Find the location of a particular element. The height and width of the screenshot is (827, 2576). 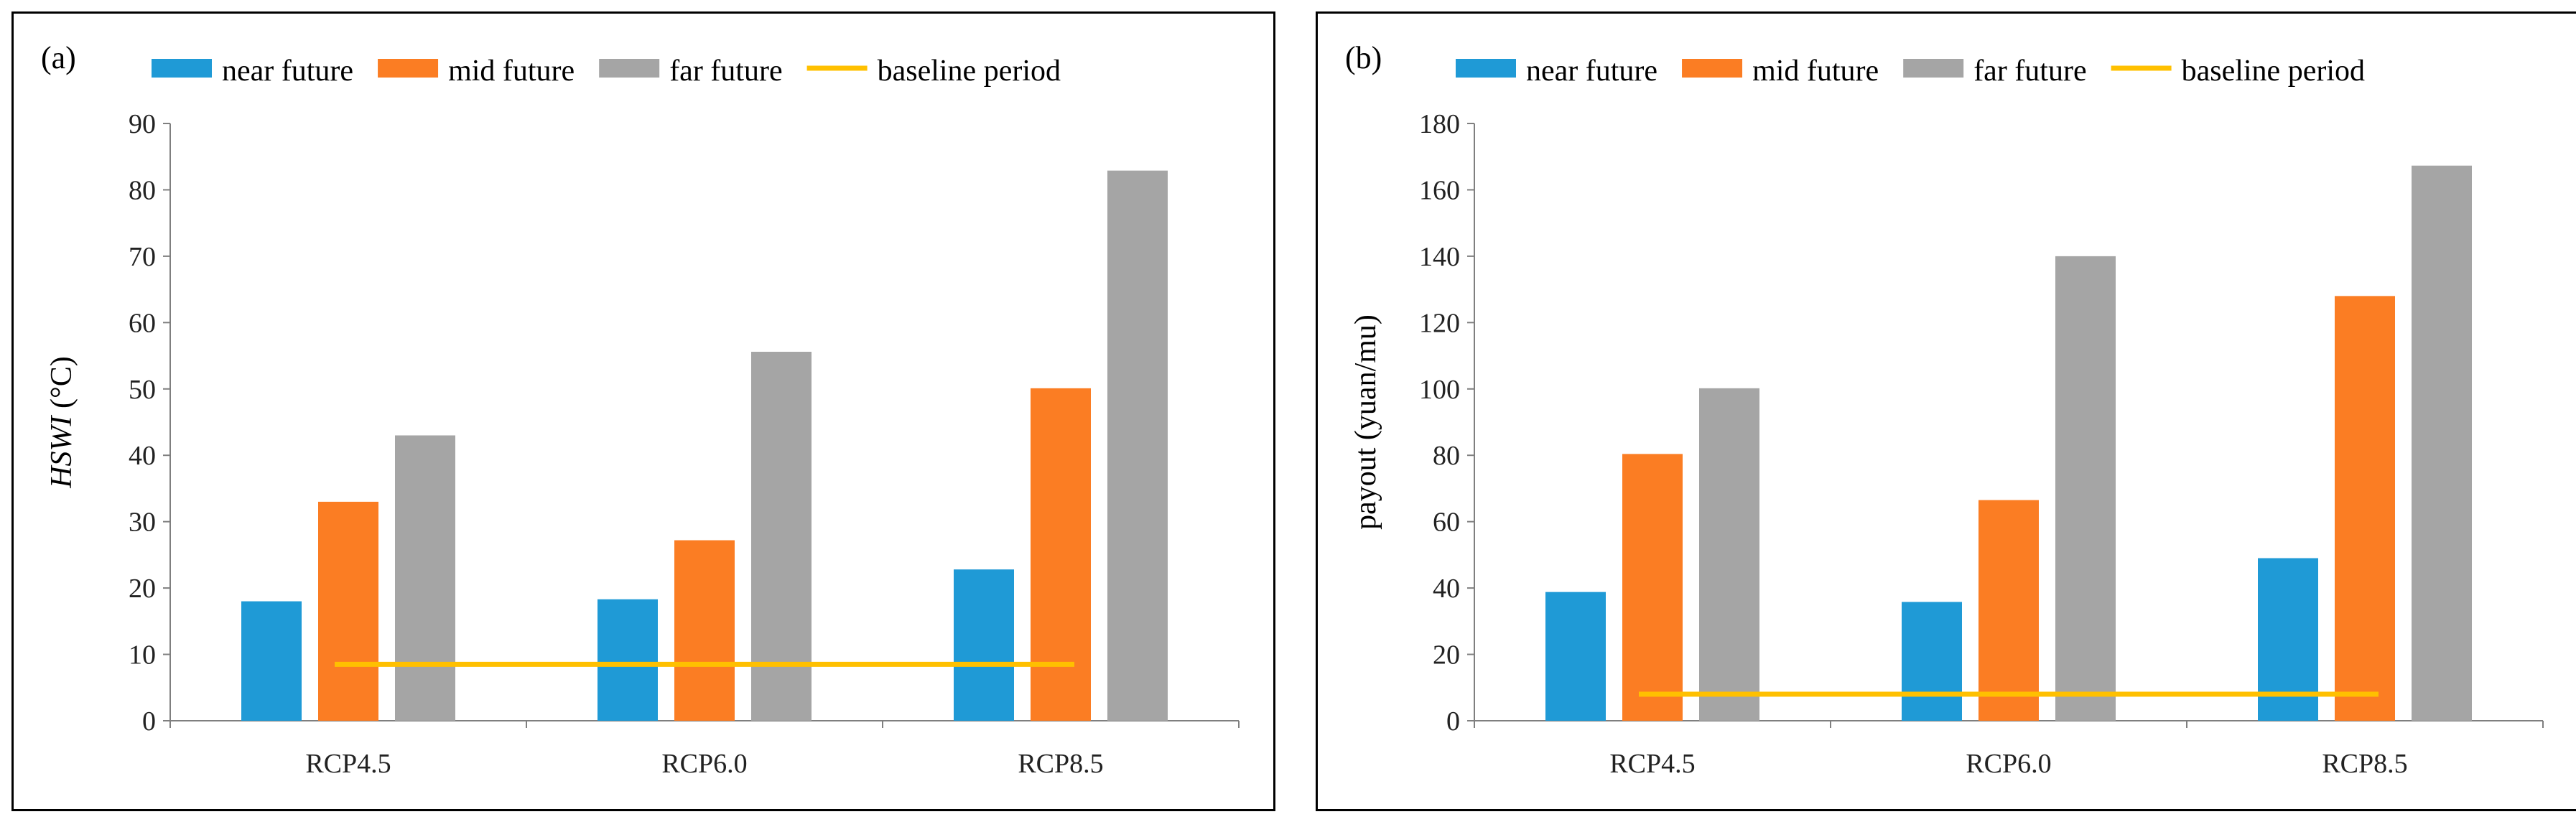

y-tick-label: 140 is located at coordinates (1439, 257).